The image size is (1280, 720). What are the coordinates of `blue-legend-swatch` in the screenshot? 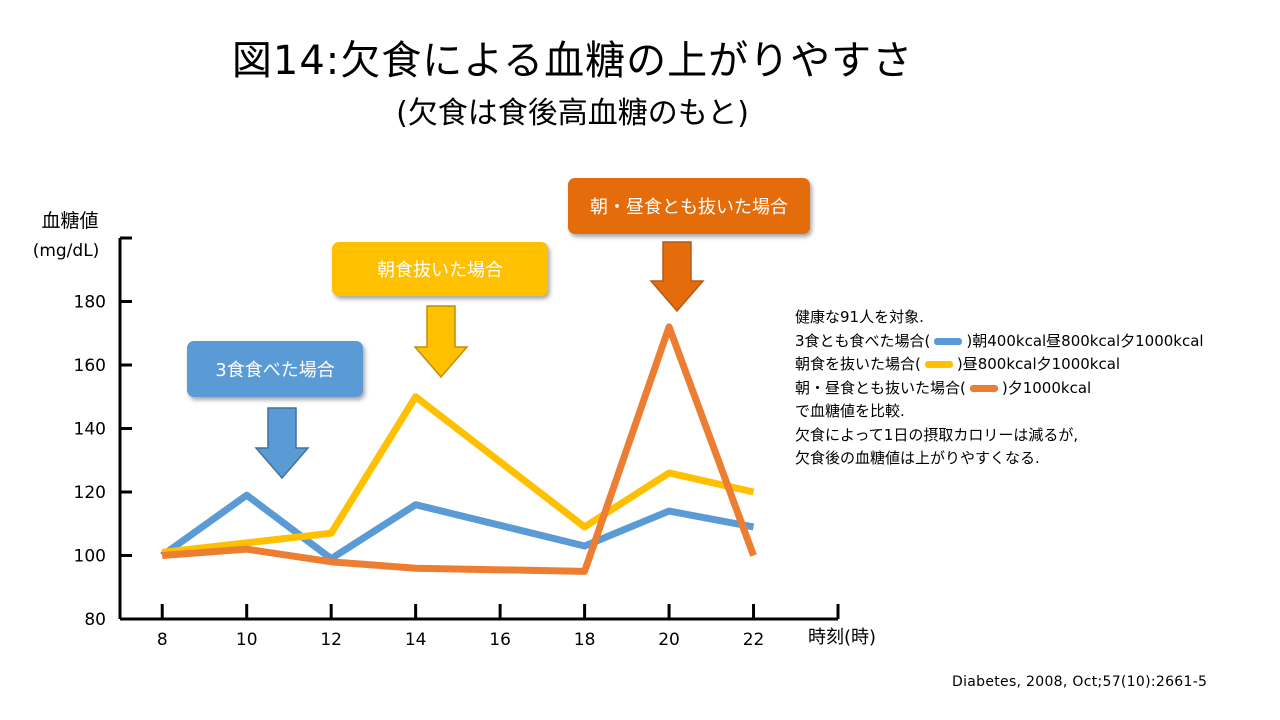 It's located at (948, 341).